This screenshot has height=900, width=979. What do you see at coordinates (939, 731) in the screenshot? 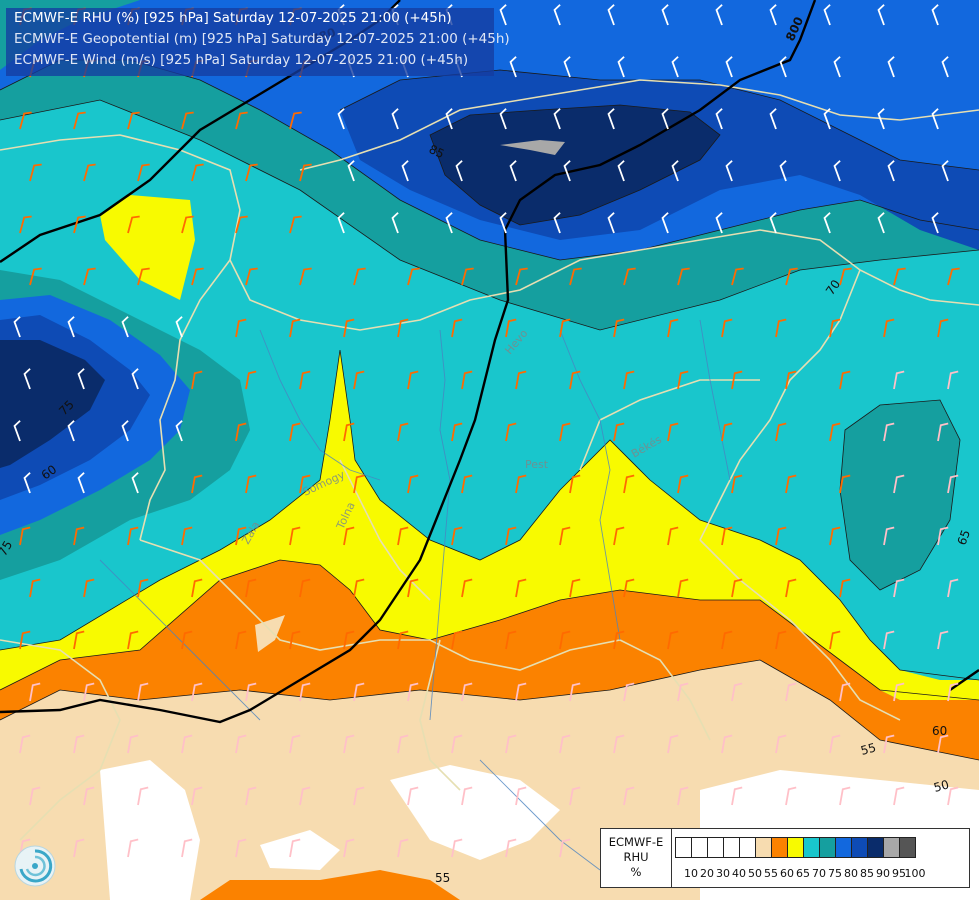
I see `contour-label: 60` at bounding box center [939, 731].